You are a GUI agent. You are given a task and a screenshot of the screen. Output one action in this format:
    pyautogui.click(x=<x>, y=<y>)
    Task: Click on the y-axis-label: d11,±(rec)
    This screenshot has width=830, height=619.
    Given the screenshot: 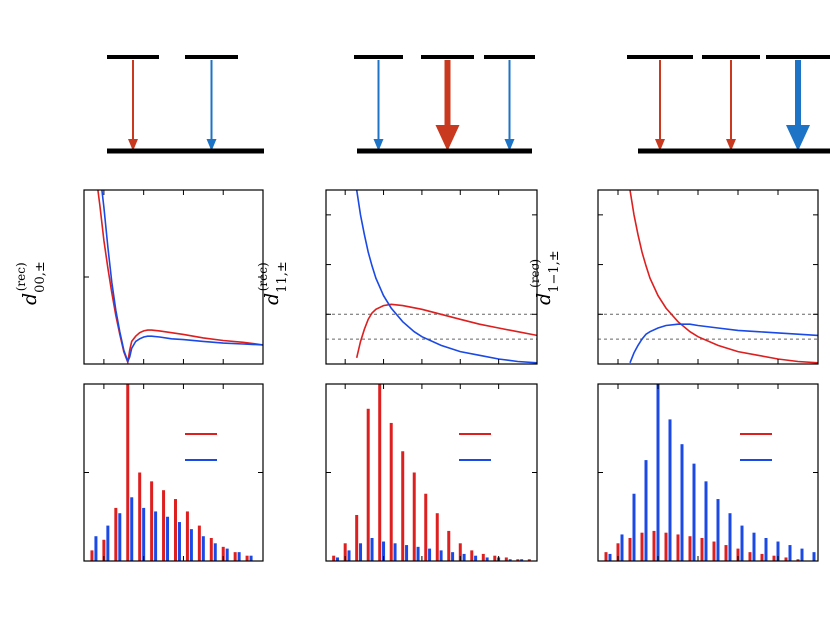 What is the action you would take?
    pyautogui.click(x=273, y=283)
    